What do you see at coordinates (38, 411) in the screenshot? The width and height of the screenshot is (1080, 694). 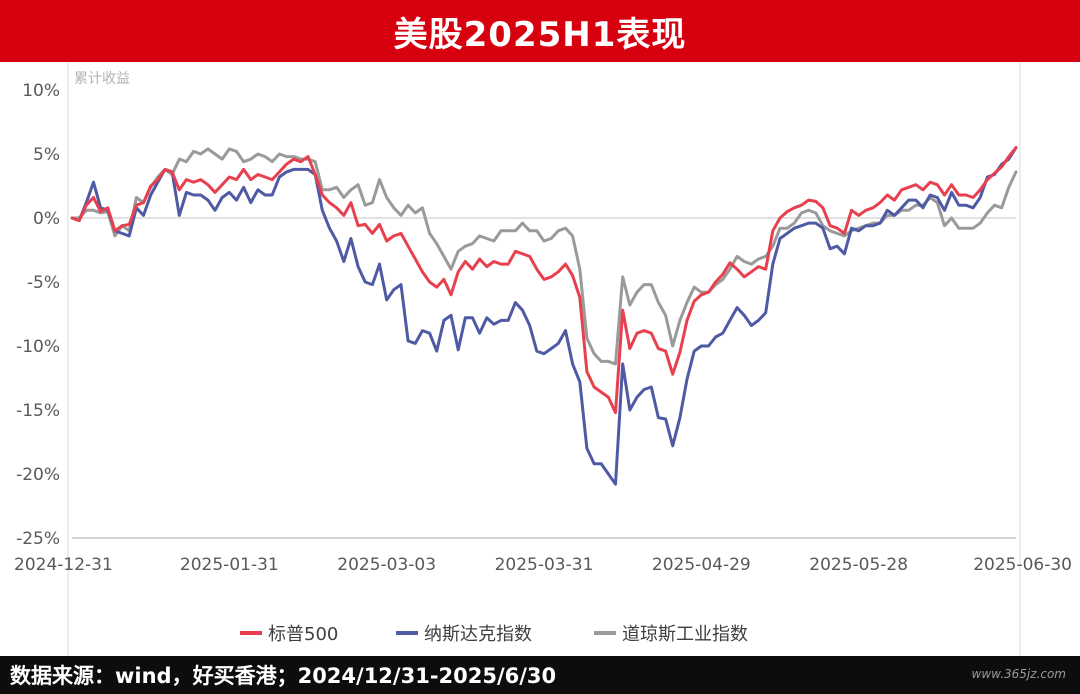 I see `y-tick-label: -15%` at bounding box center [38, 411].